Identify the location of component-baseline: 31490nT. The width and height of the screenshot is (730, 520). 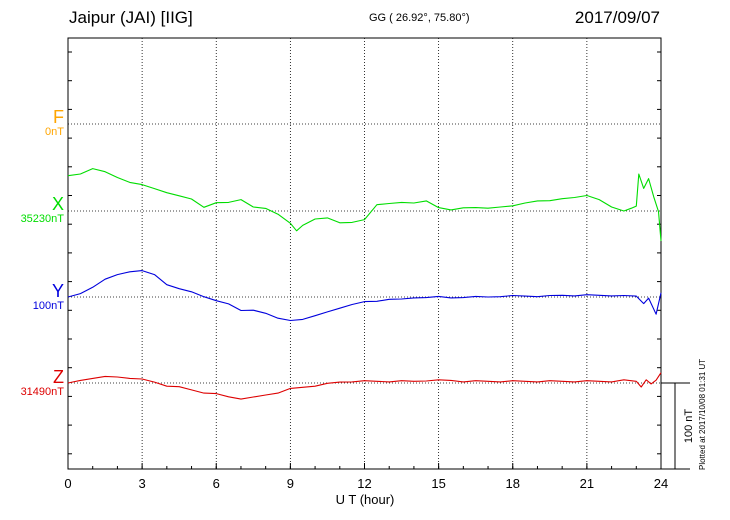
(42, 392).